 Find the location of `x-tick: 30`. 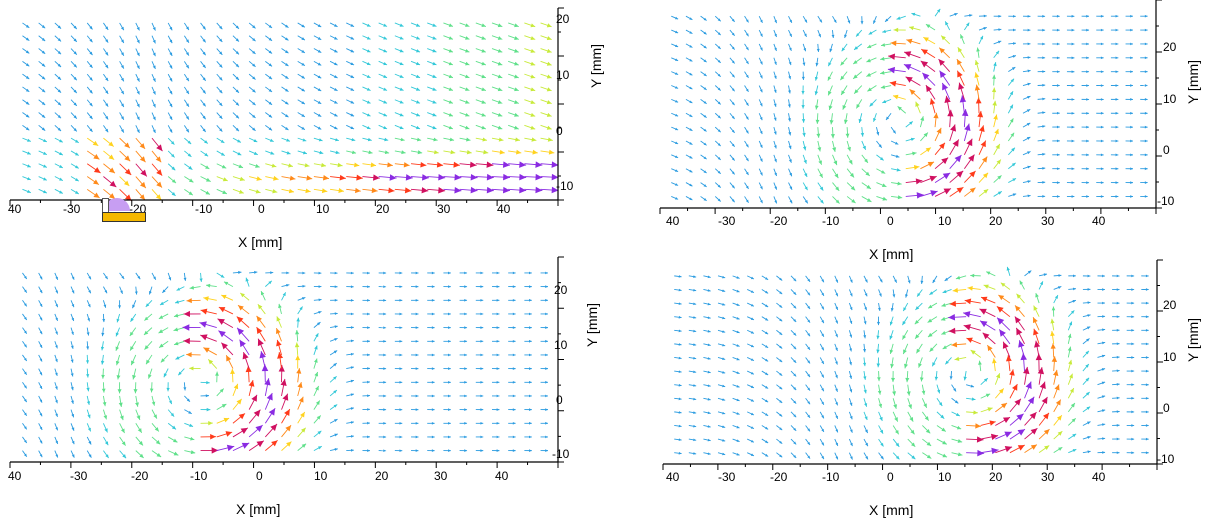

x-tick: 30 is located at coordinates (443, 209).